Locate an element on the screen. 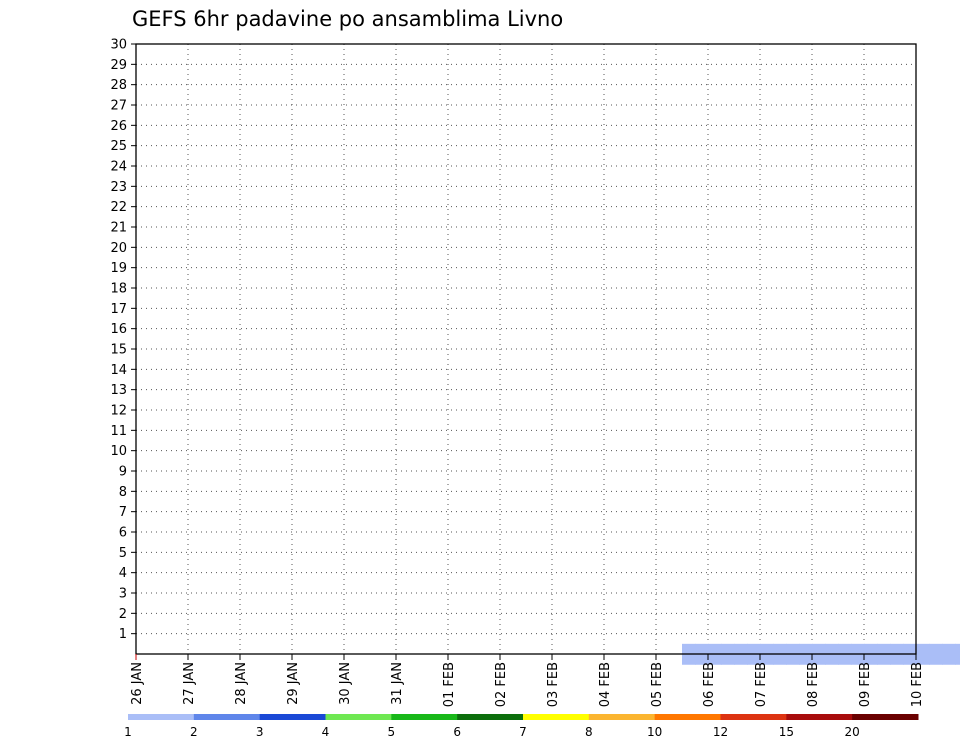 Image resolution: width=960 pixels, height=742 pixels. y-tick-label: 26 is located at coordinates (118, 126).